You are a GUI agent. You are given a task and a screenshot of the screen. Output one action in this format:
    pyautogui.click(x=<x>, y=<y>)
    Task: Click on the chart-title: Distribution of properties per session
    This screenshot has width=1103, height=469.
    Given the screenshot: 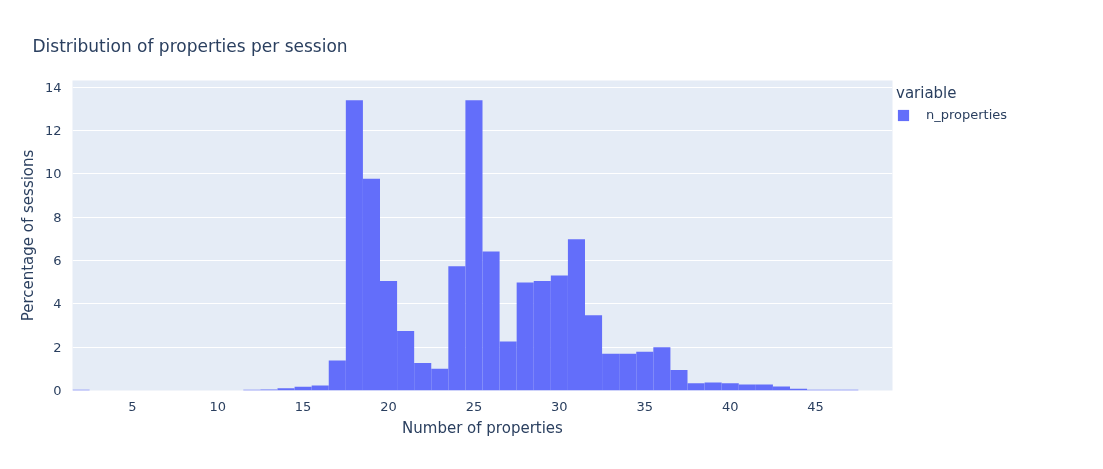 What is the action you would take?
    pyautogui.click(x=190, y=45)
    